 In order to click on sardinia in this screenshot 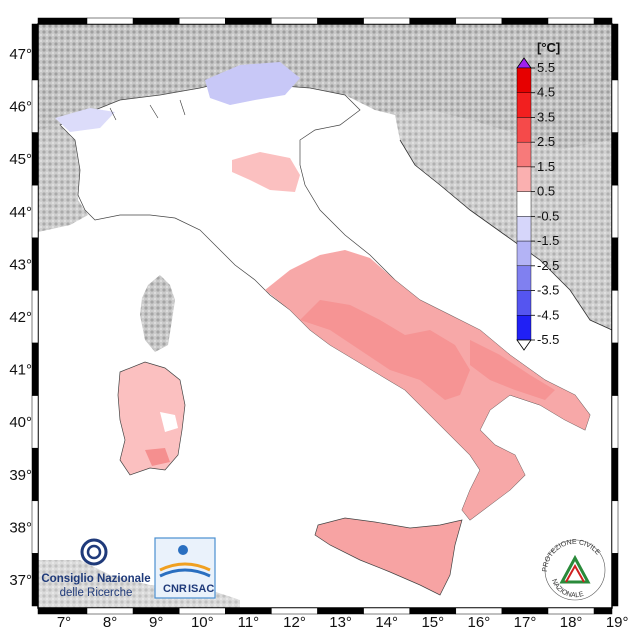, I will do `click(151, 418)`.